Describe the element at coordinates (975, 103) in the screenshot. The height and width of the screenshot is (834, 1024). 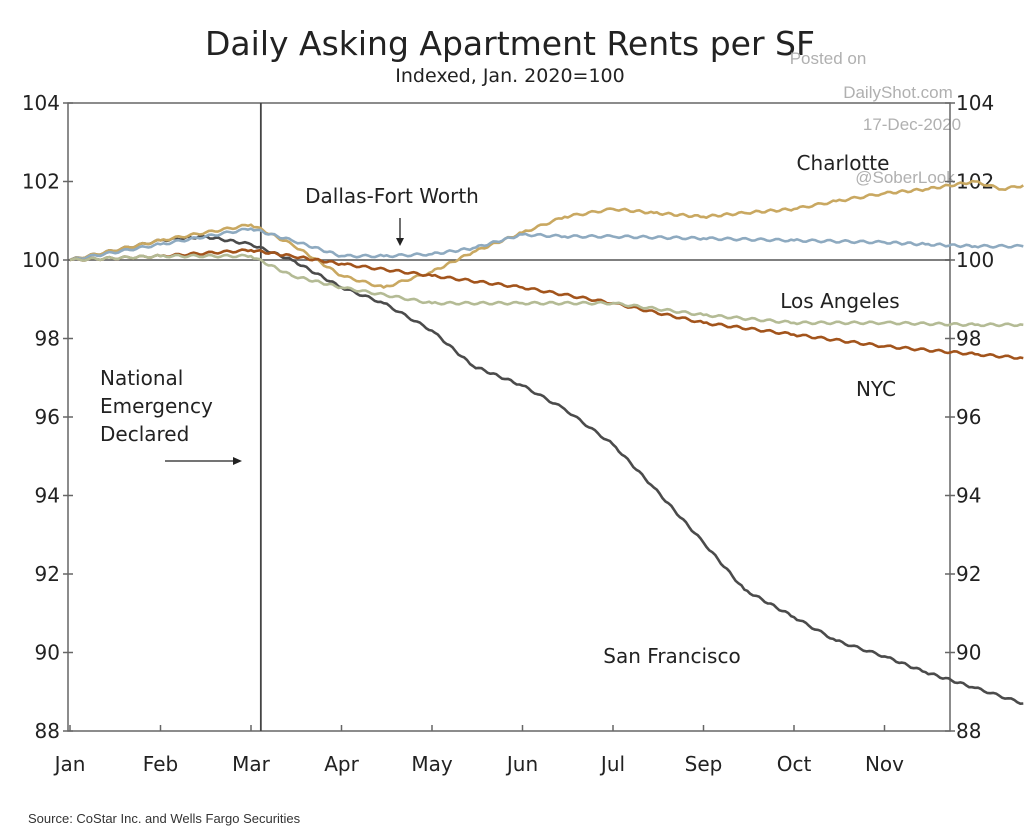
I see `y-tick-label-right: 104` at that location.